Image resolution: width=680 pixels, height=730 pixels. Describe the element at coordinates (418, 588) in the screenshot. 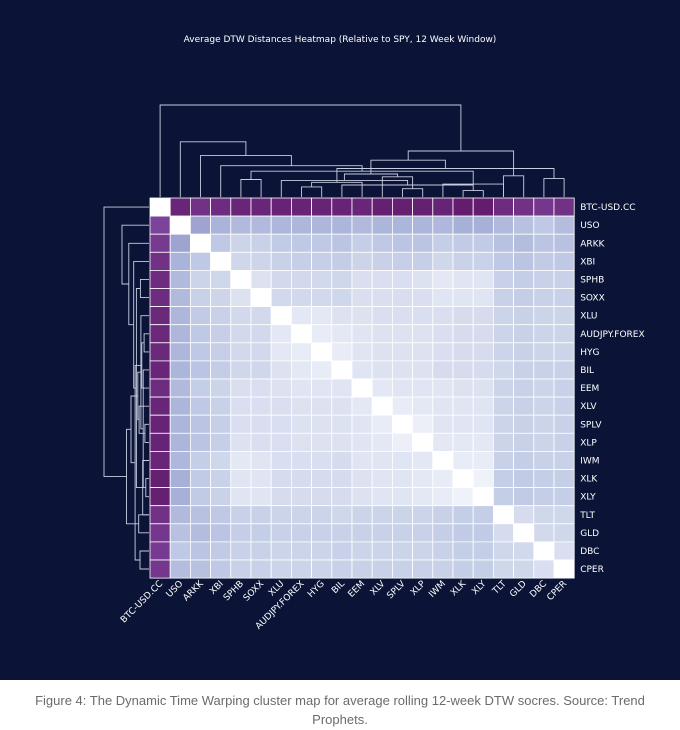

I see `column-label: XLP` at that location.